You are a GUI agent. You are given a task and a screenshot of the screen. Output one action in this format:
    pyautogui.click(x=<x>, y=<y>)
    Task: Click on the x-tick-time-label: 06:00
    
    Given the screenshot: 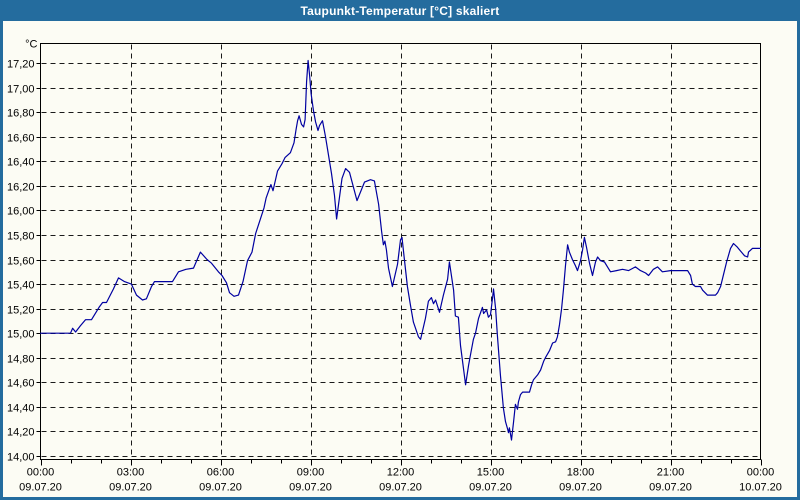 What is the action you would take?
    pyautogui.click(x=221, y=473)
    